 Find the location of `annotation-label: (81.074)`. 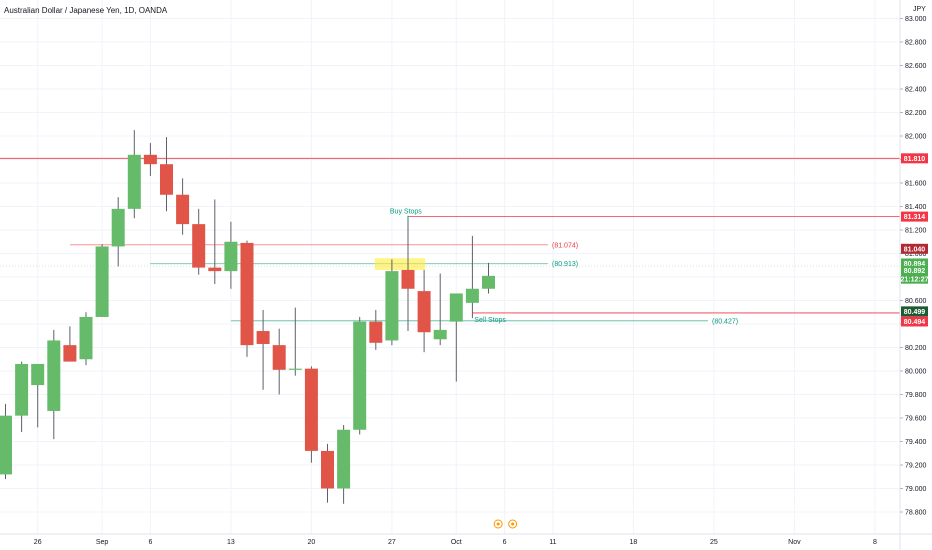

annotation-label: (81.074) is located at coordinates (565, 245).